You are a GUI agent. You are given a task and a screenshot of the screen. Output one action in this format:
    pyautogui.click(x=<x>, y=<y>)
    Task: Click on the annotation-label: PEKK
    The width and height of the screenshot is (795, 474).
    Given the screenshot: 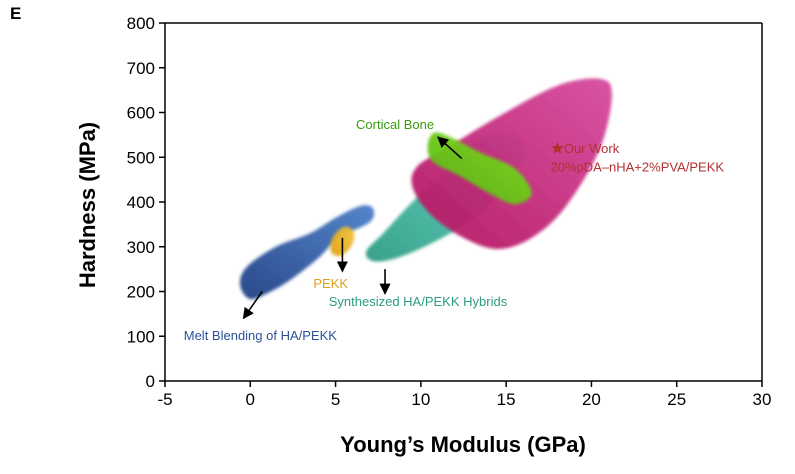 What is the action you would take?
    pyautogui.click(x=330, y=283)
    